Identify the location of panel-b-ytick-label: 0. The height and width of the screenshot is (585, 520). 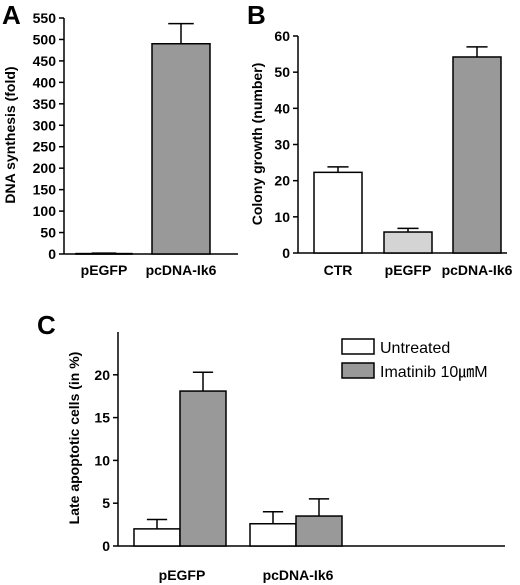
(286, 253).